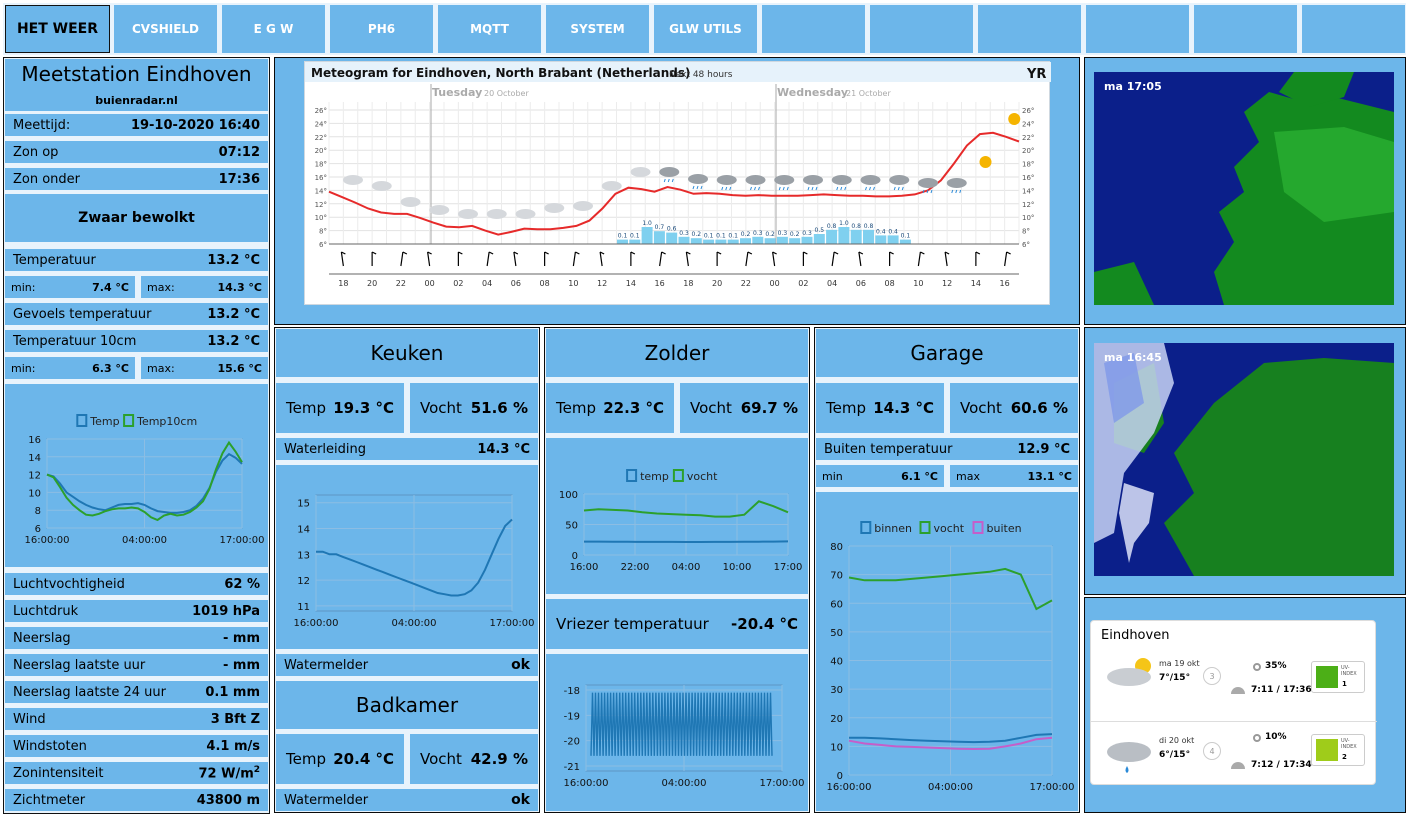 The image size is (1409, 816). I want to click on uv-value: 1, so click(1344, 684).